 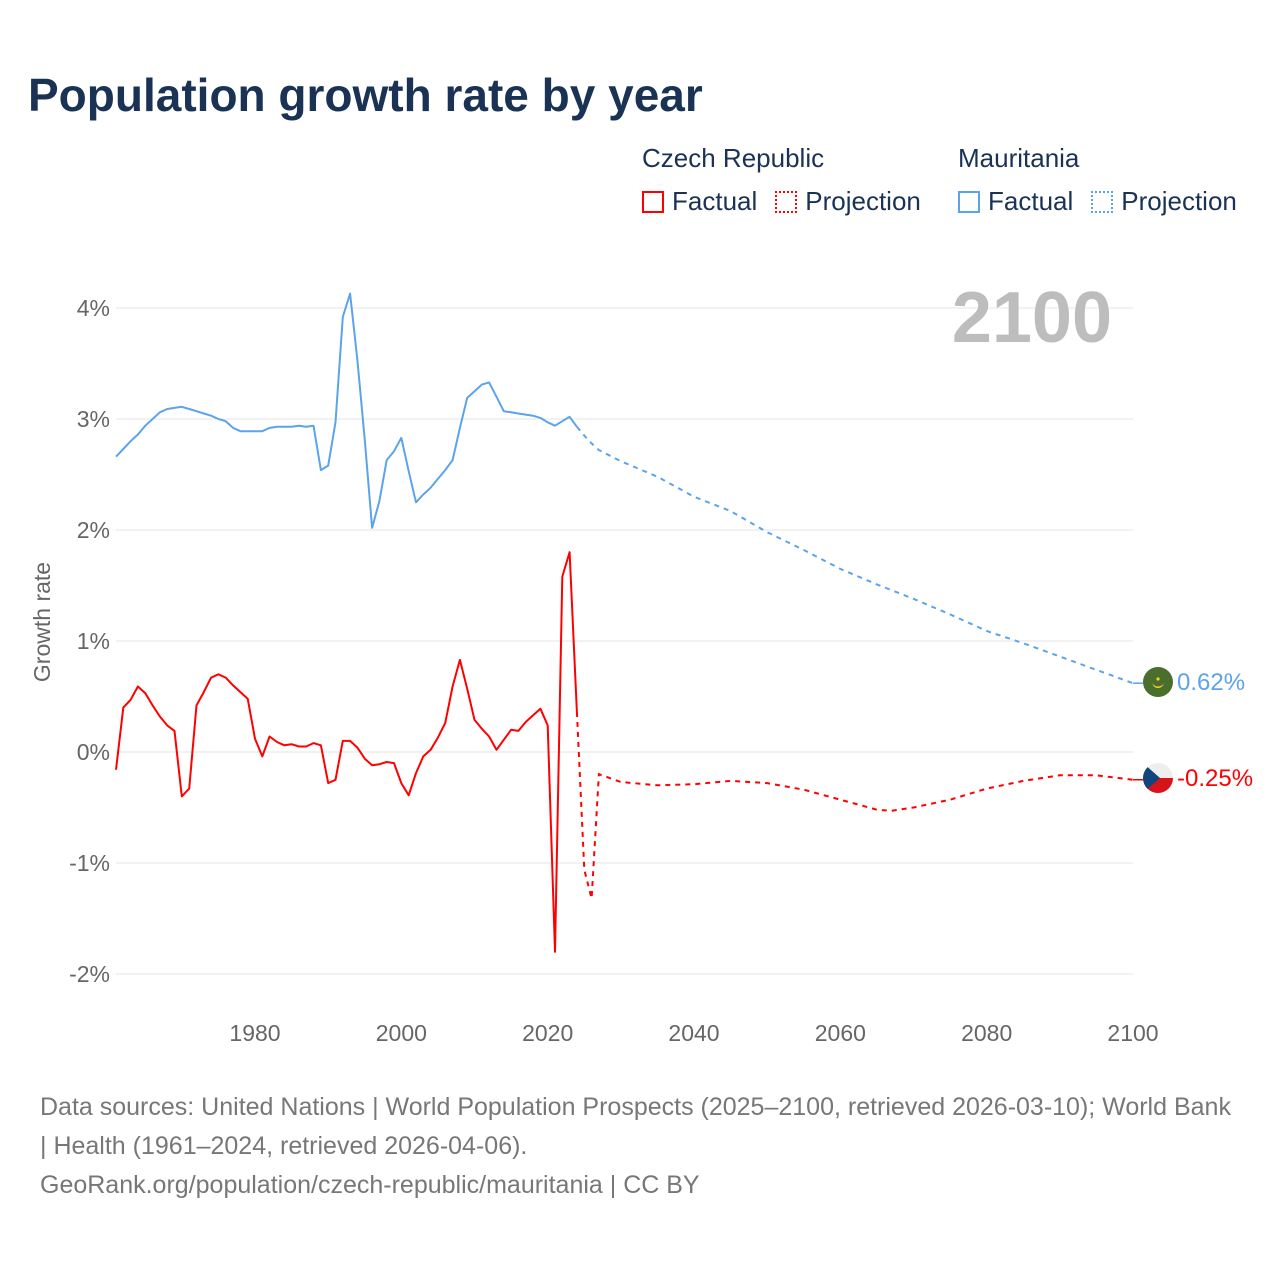 I want to click on y-tick-label: 2%, so click(x=93, y=530).